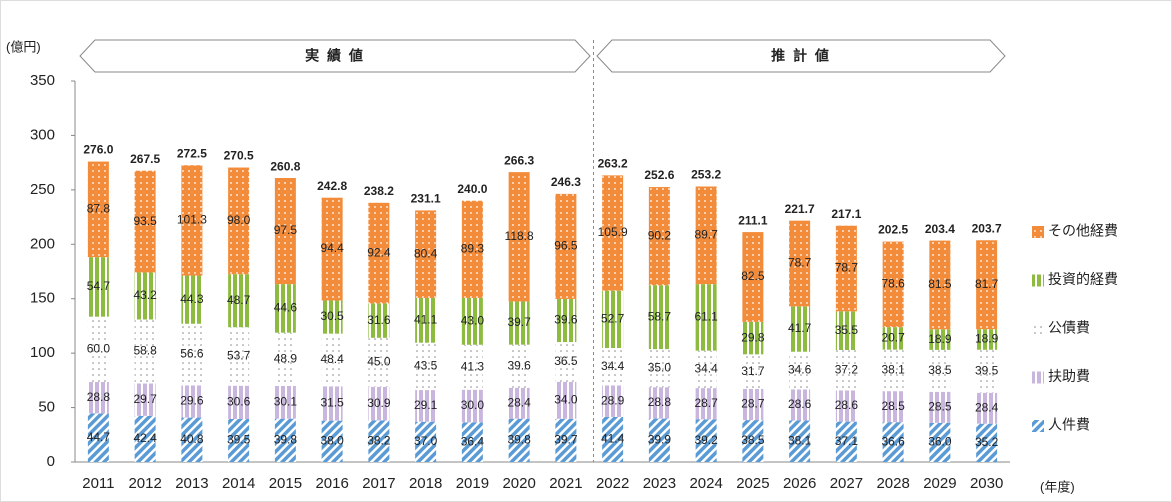  Describe the element at coordinates (518, 483) in the screenshot. I see `x-tick-label: 2020` at that location.